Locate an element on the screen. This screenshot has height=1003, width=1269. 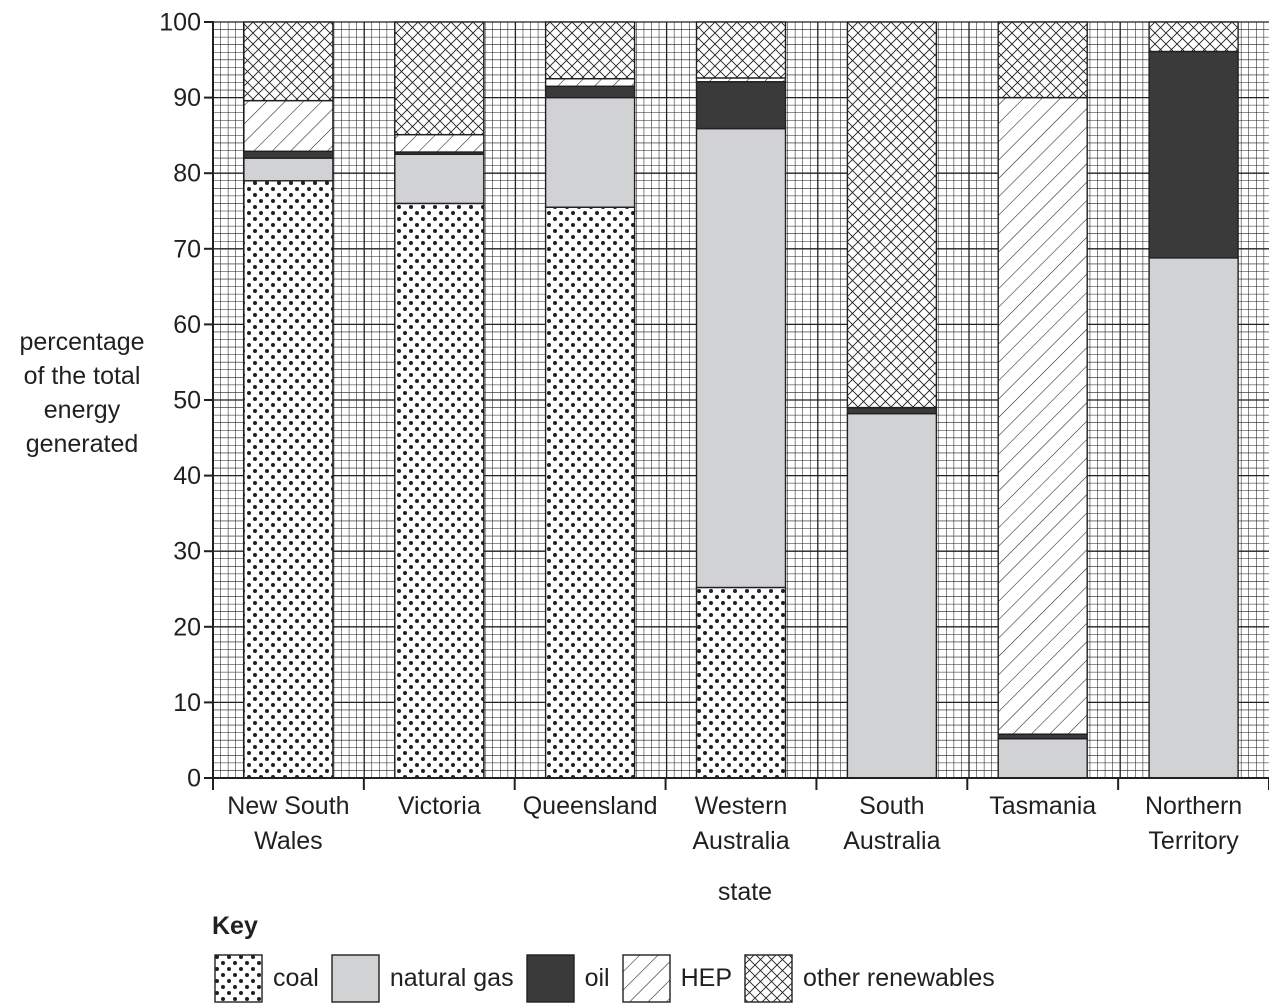
legend-label: other renewables is located at coordinates (899, 977).